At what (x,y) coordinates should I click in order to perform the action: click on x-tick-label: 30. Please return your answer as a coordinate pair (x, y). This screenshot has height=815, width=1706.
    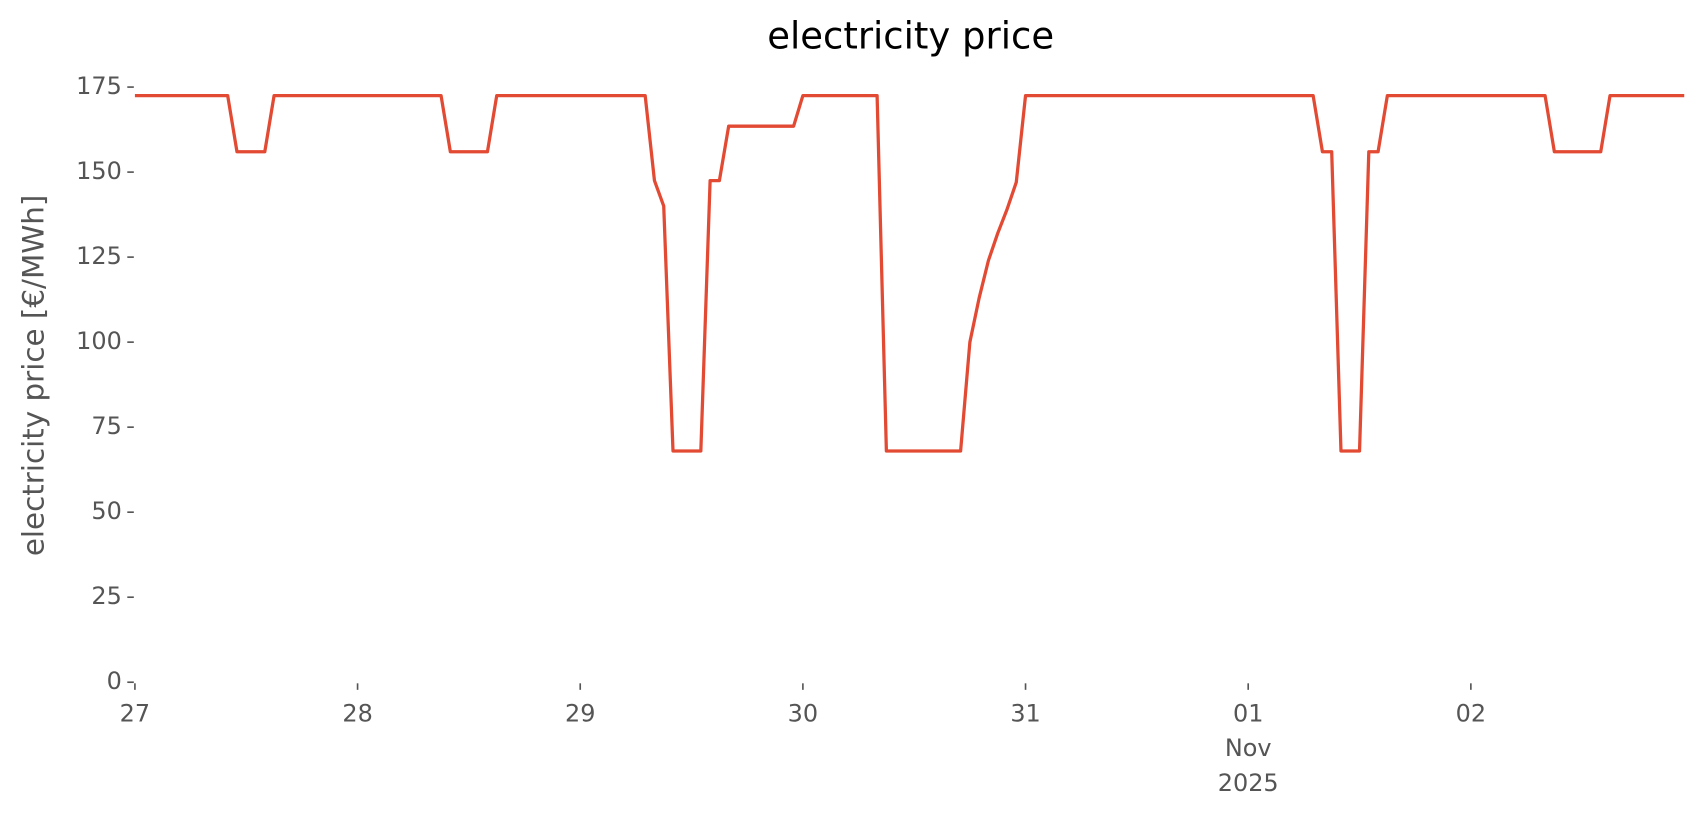
    Looking at the image, I should click on (803, 713).